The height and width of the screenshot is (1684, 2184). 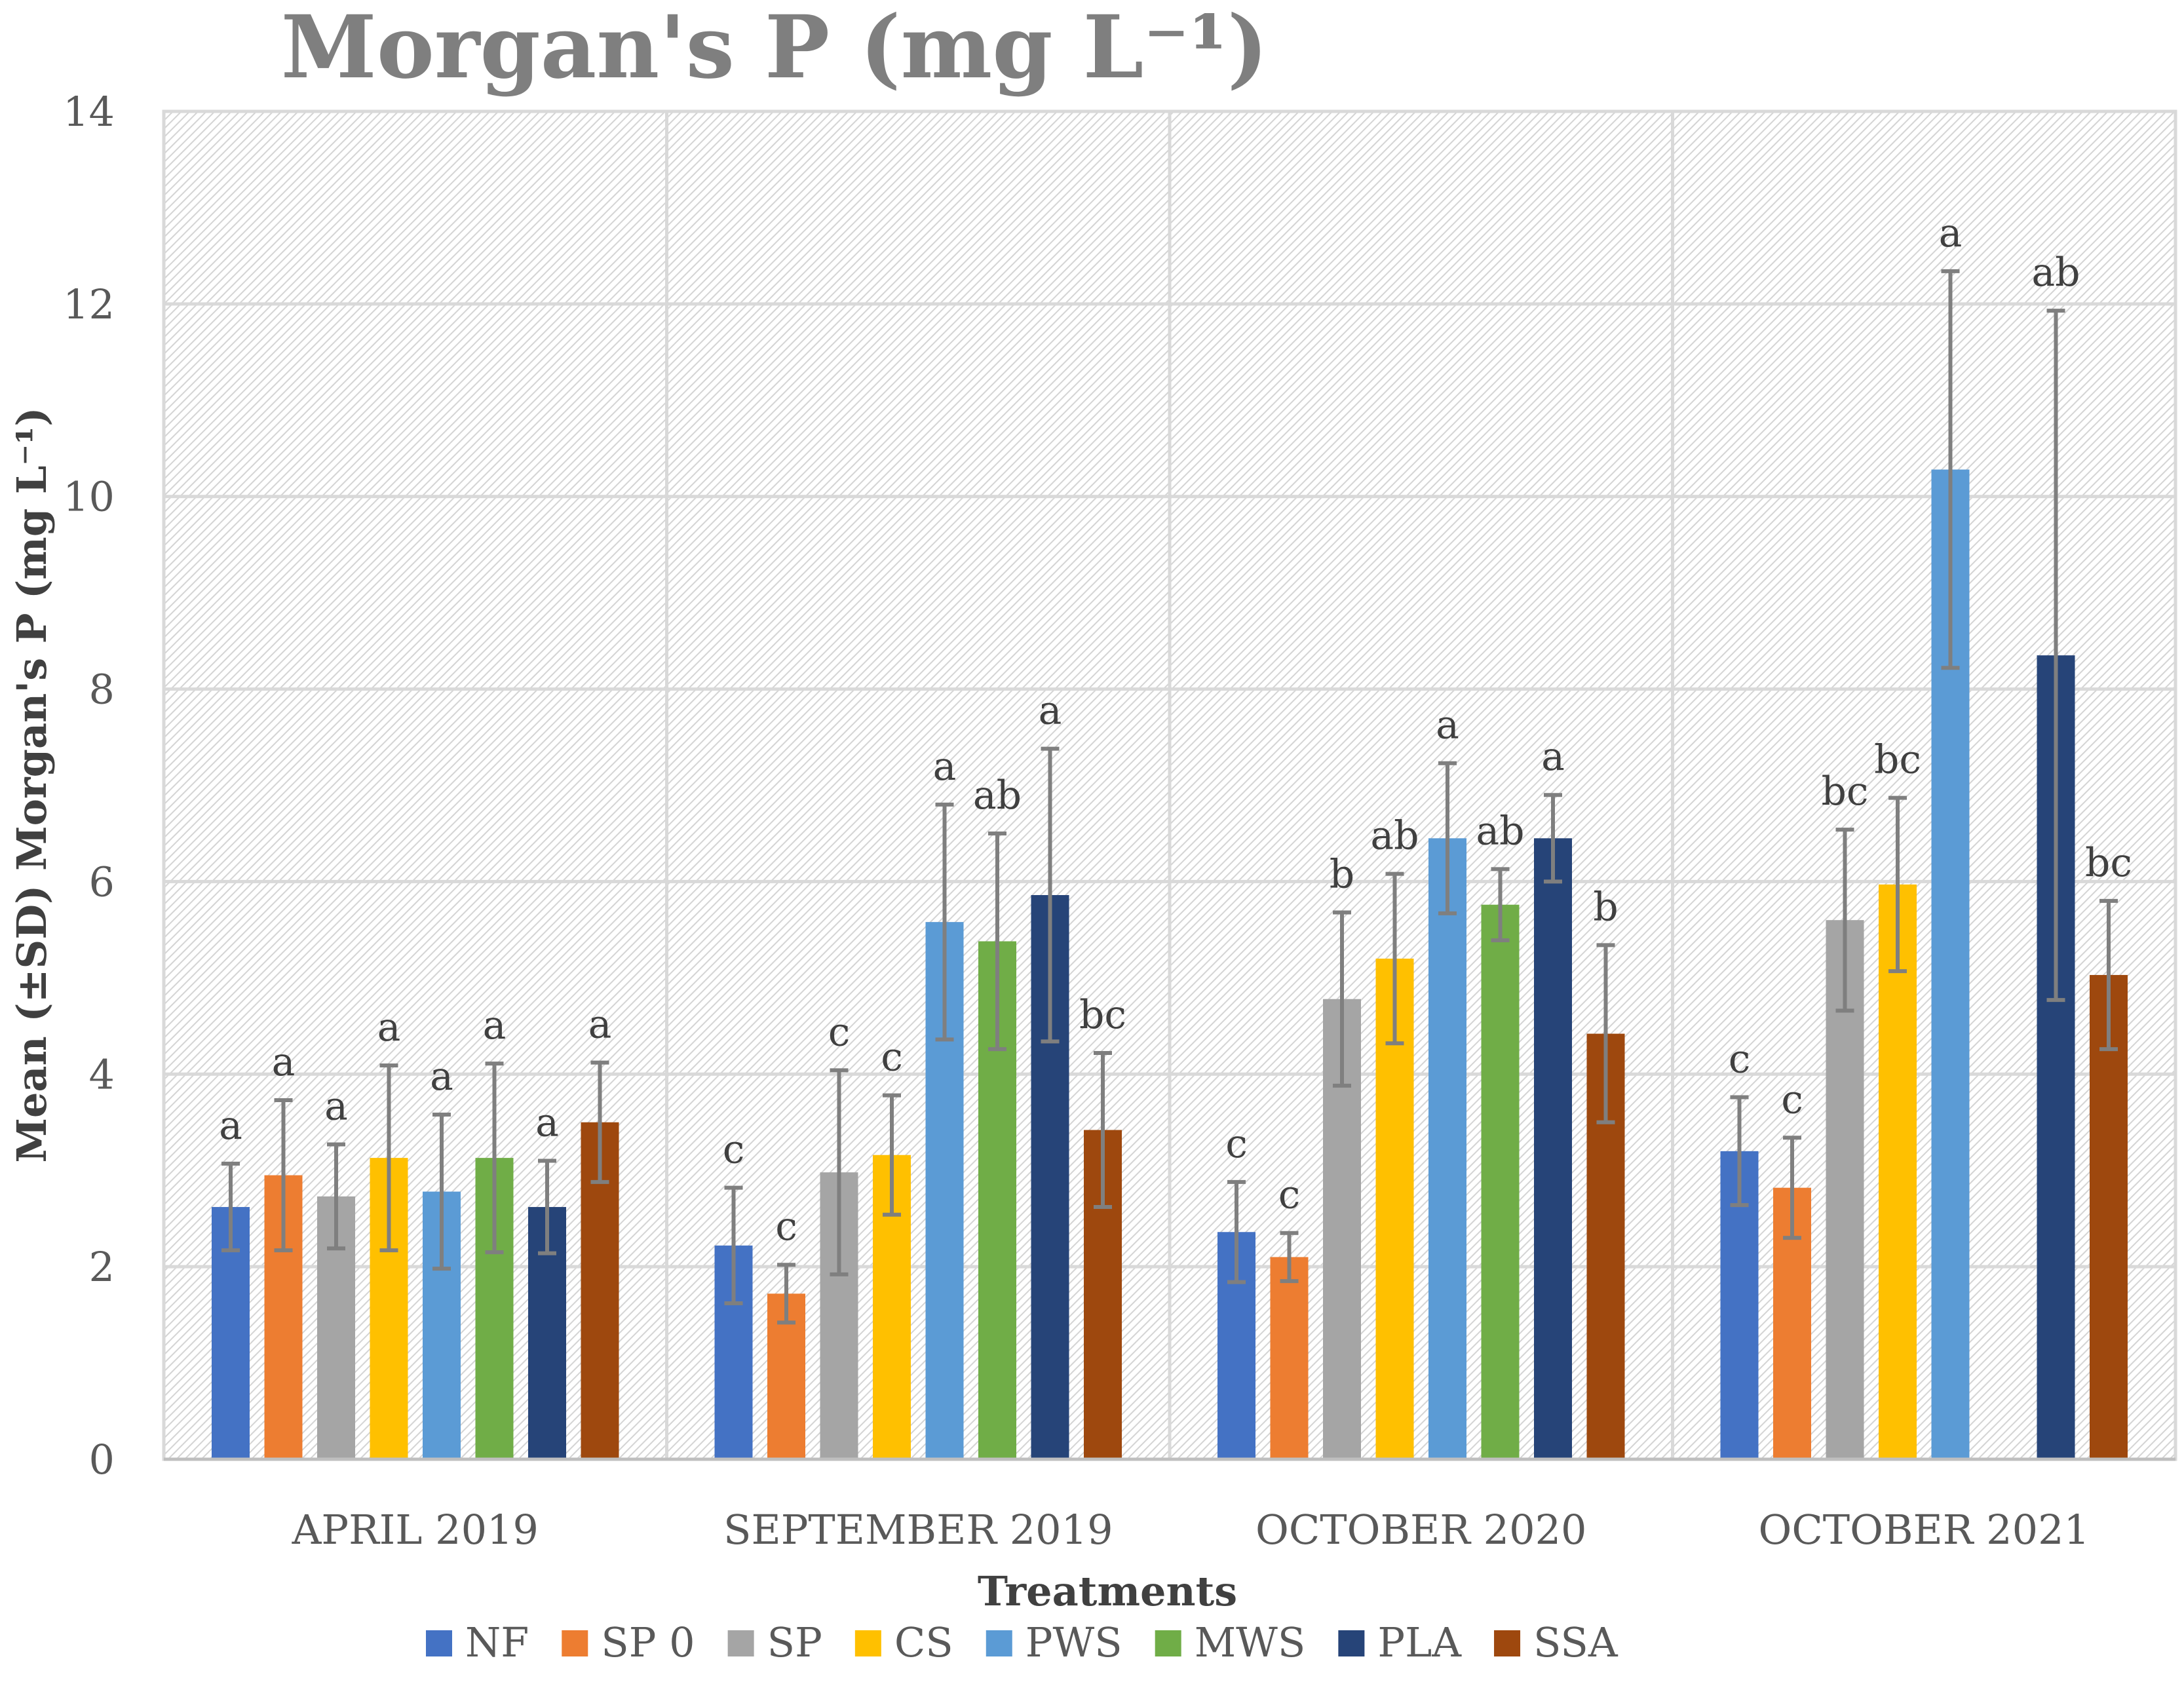 I want to click on y-tick-label: 14, so click(x=89, y=112).